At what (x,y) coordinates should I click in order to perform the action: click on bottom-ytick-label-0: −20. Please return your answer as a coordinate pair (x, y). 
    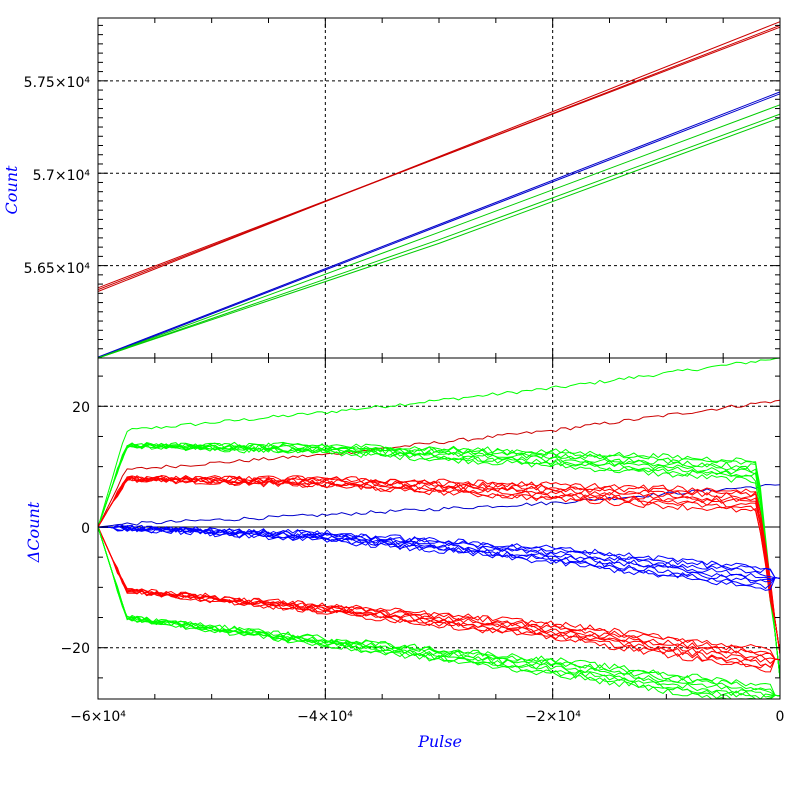
    Looking at the image, I should click on (75, 649).